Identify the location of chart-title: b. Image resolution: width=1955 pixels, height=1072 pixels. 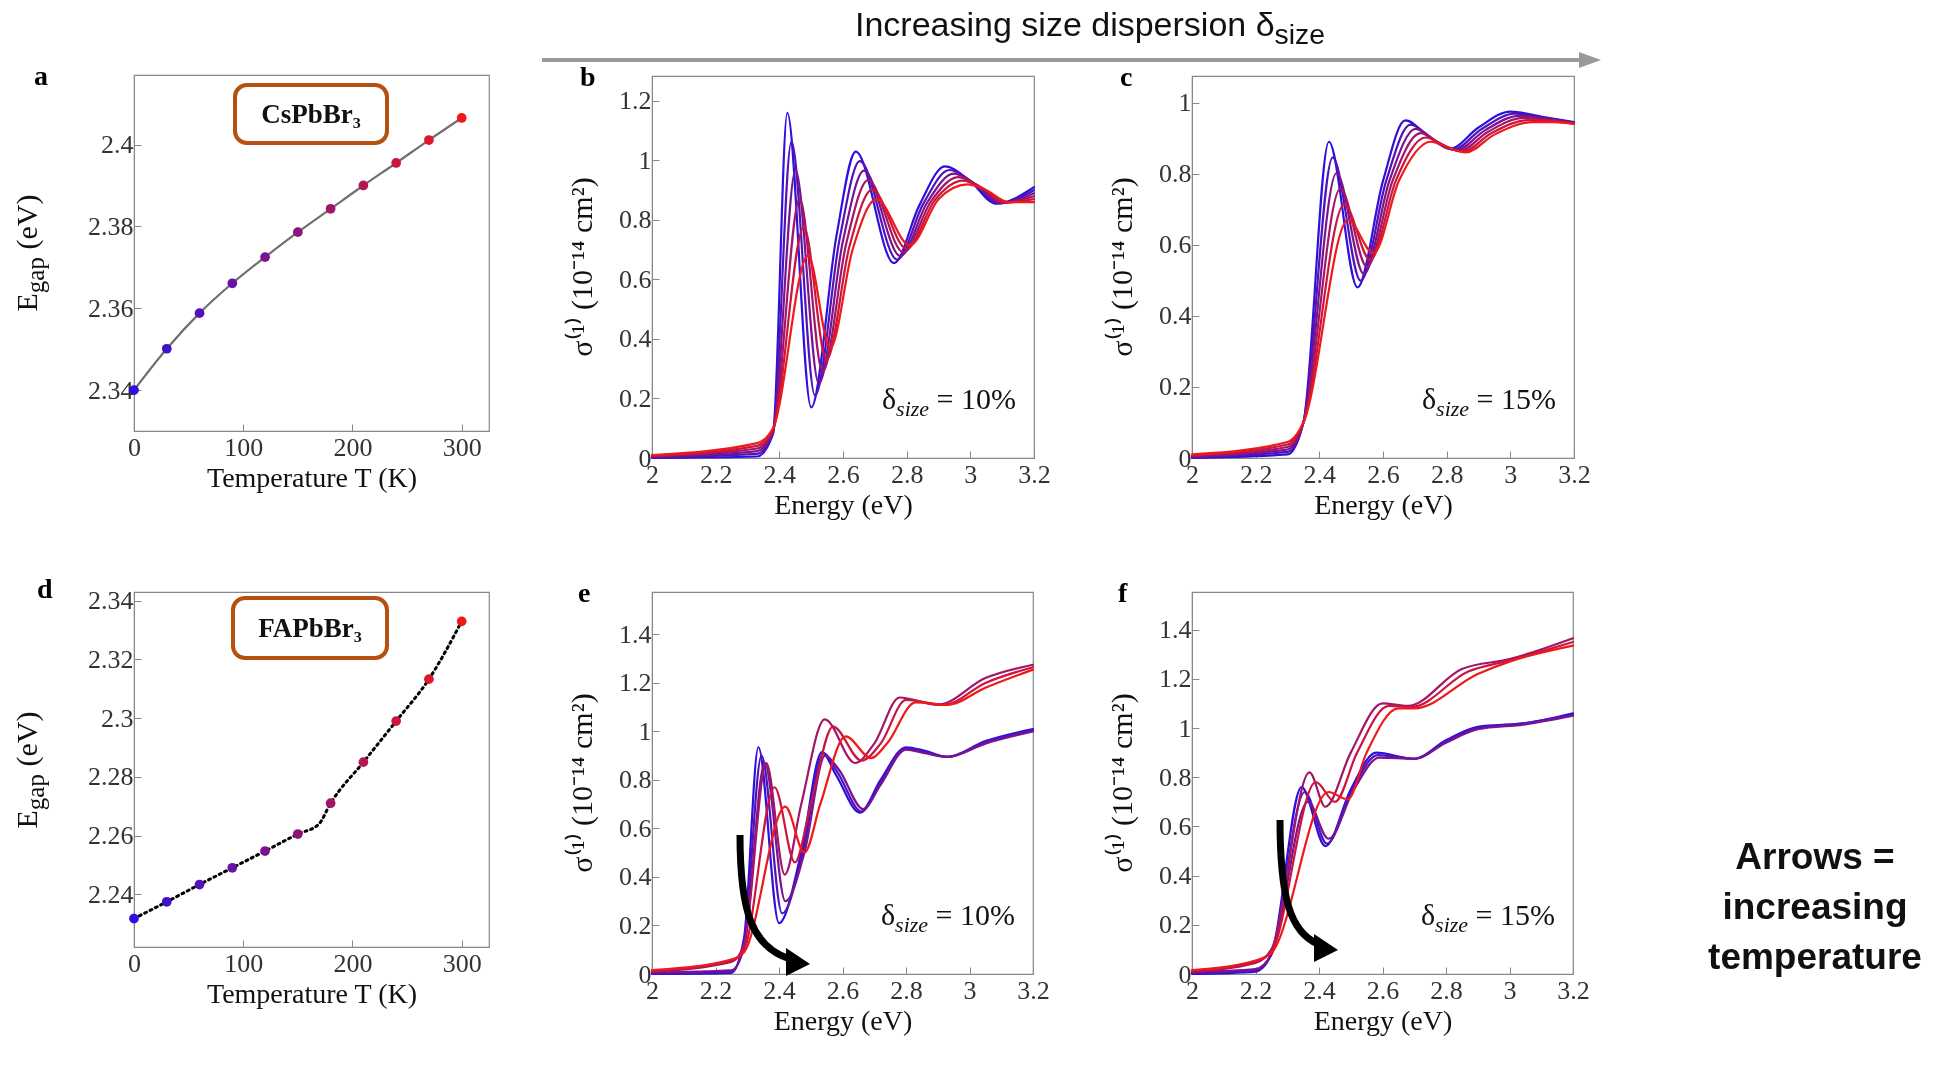
(588, 76).